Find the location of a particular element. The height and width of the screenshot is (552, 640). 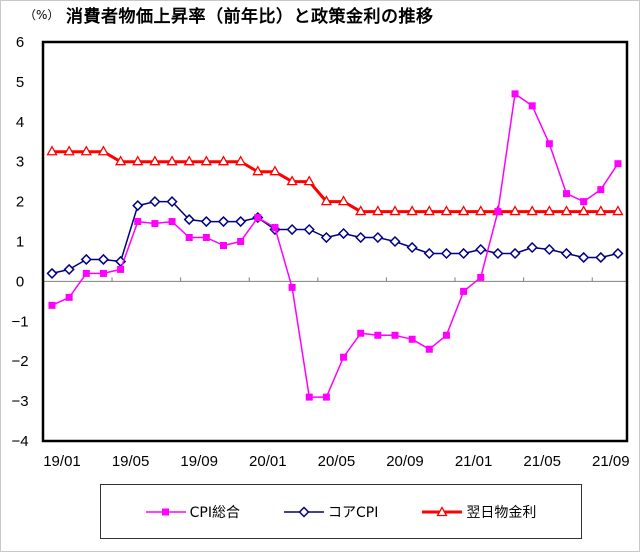

x-tick-label: 21/05 is located at coordinates (542, 461).